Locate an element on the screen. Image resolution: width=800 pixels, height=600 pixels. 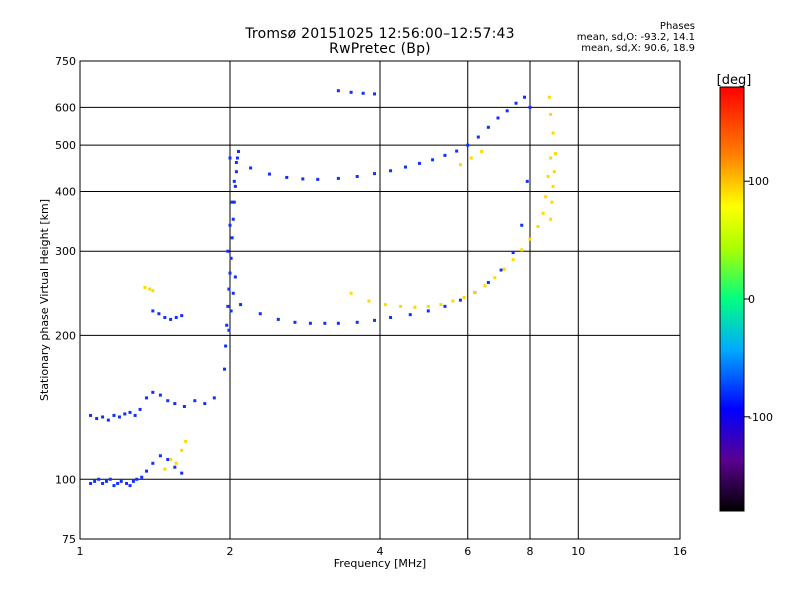
y-tick-label: 100 is located at coordinates (65, 479).